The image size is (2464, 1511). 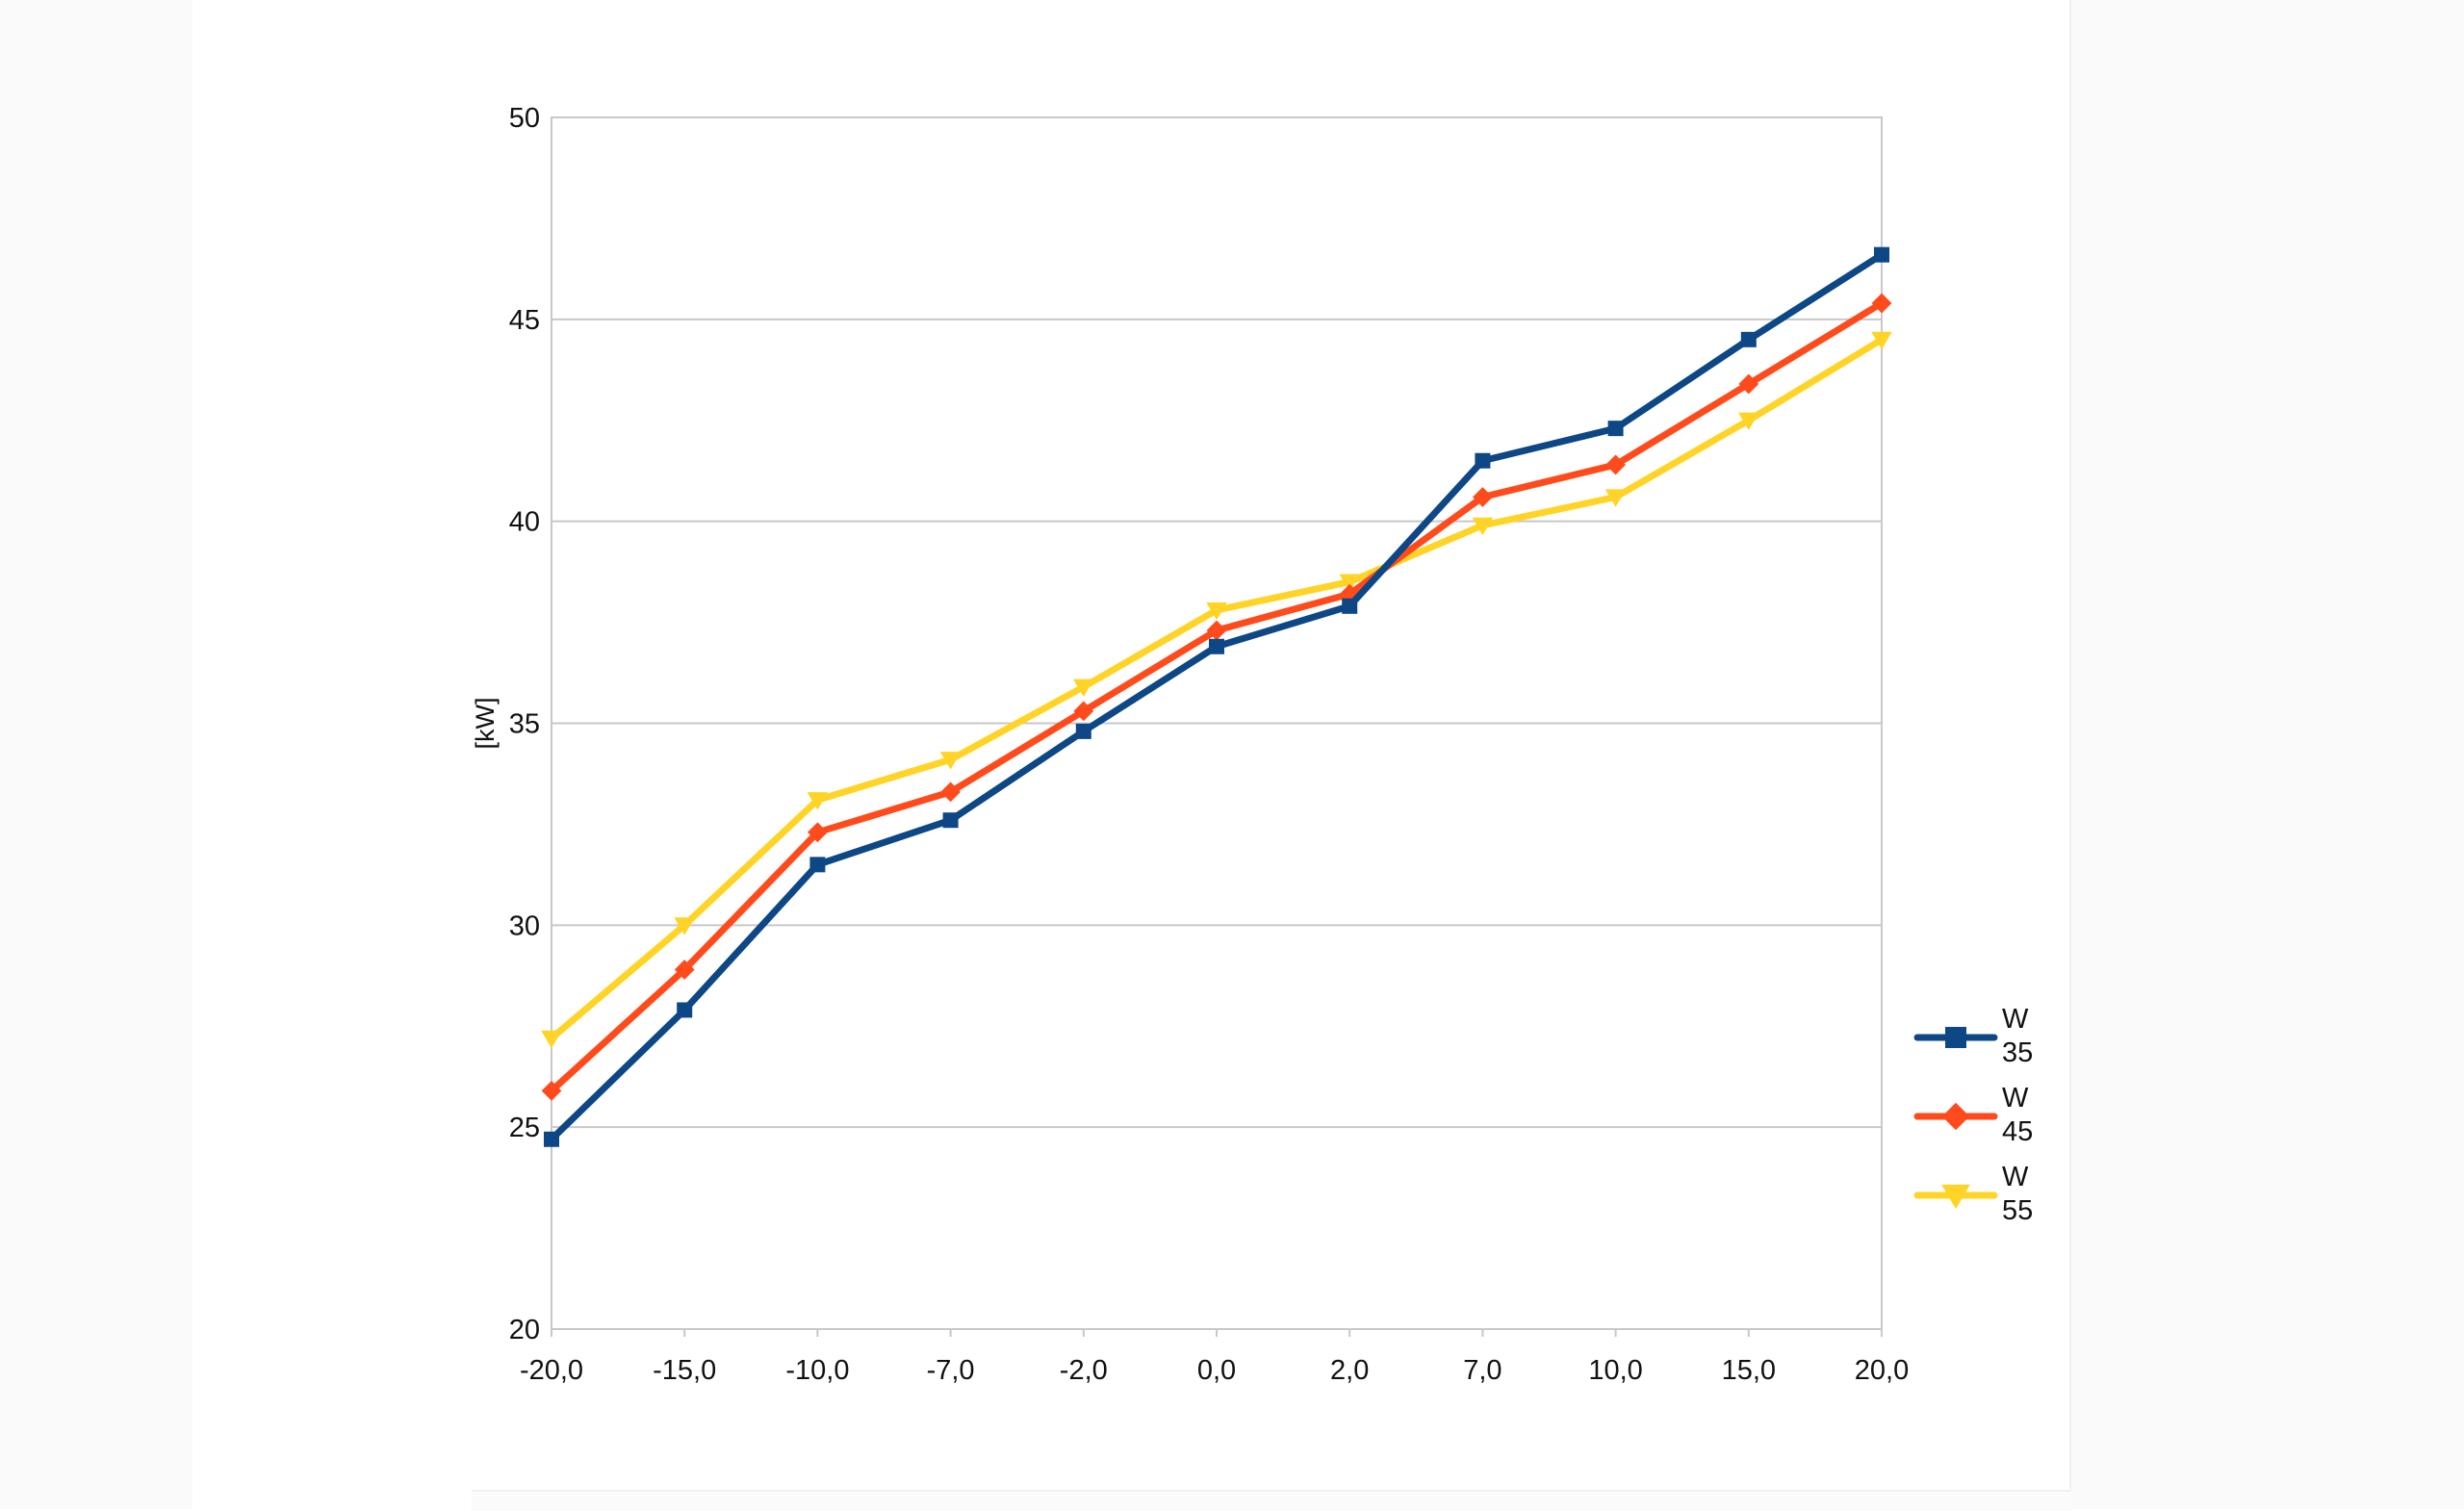 What do you see at coordinates (817, 1370) in the screenshot?
I see `x-tick-label: -10,0` at bounding box center [817, 1370].